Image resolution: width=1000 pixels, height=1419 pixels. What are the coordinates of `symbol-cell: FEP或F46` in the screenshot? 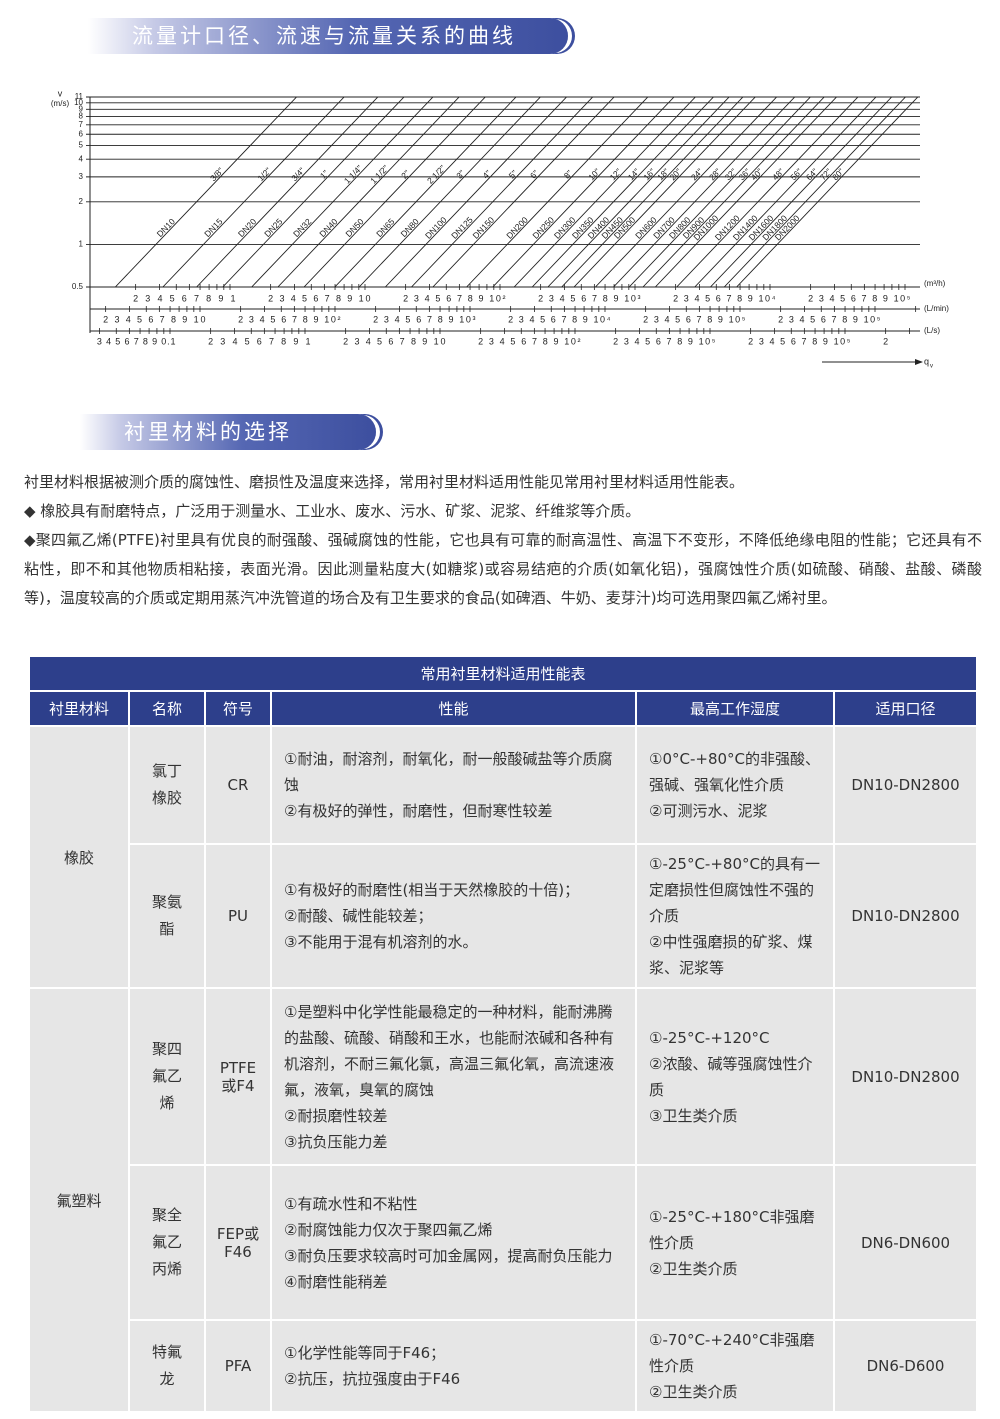 It's located at (238, 1242).